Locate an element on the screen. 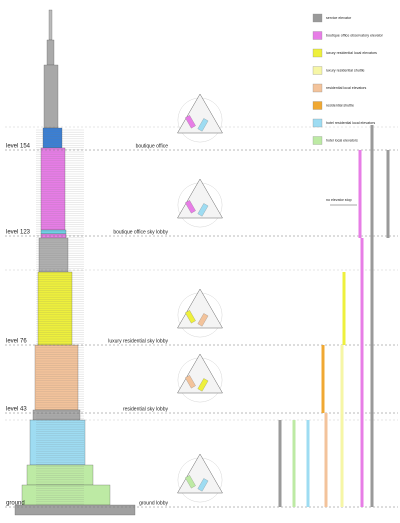 The image size is (400, 523). legend-label: hotel residential local elevators is located at coordinates (350, 123).